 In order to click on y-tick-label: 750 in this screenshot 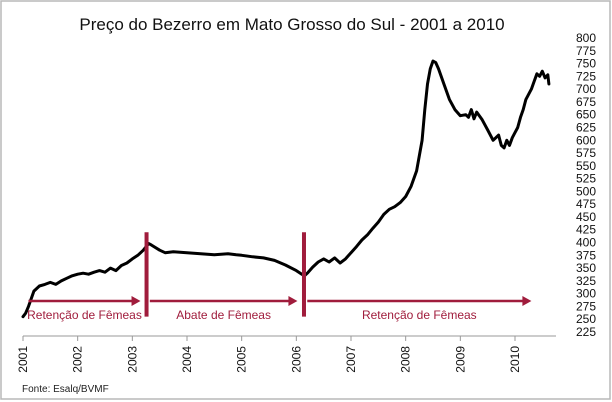, I will do `click(586, 64)`.